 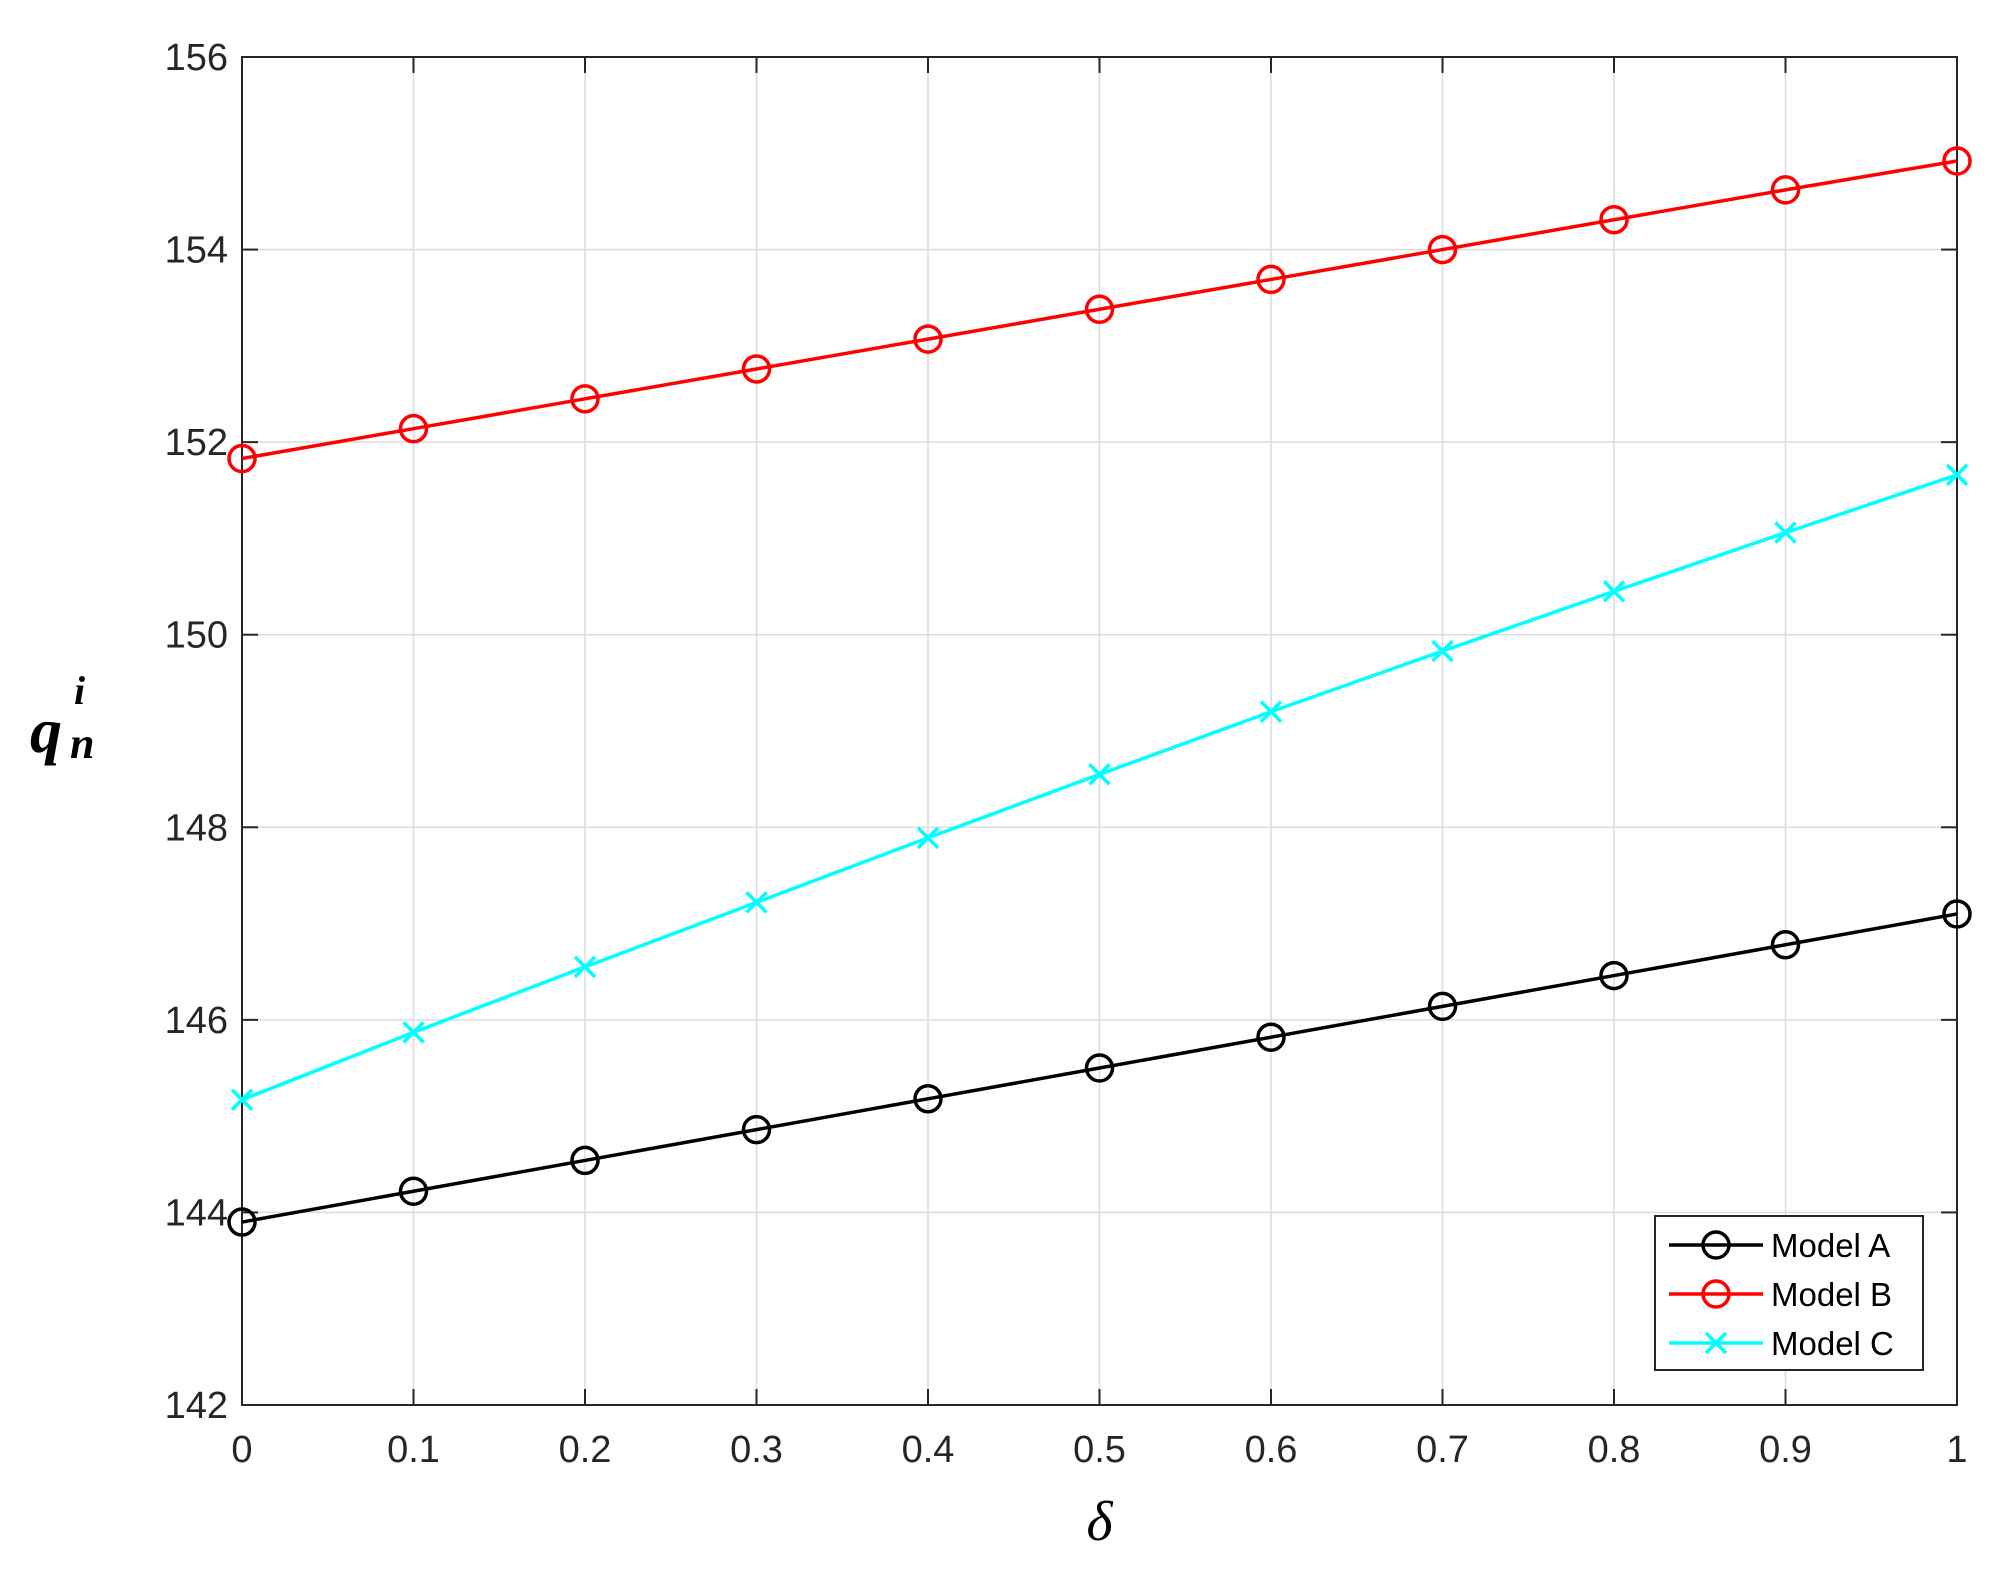 What do you see at coordinates (413, 1450) in the screenshot?
I see `x-tick-label: 0.1` at bounding box center [413, 1450].